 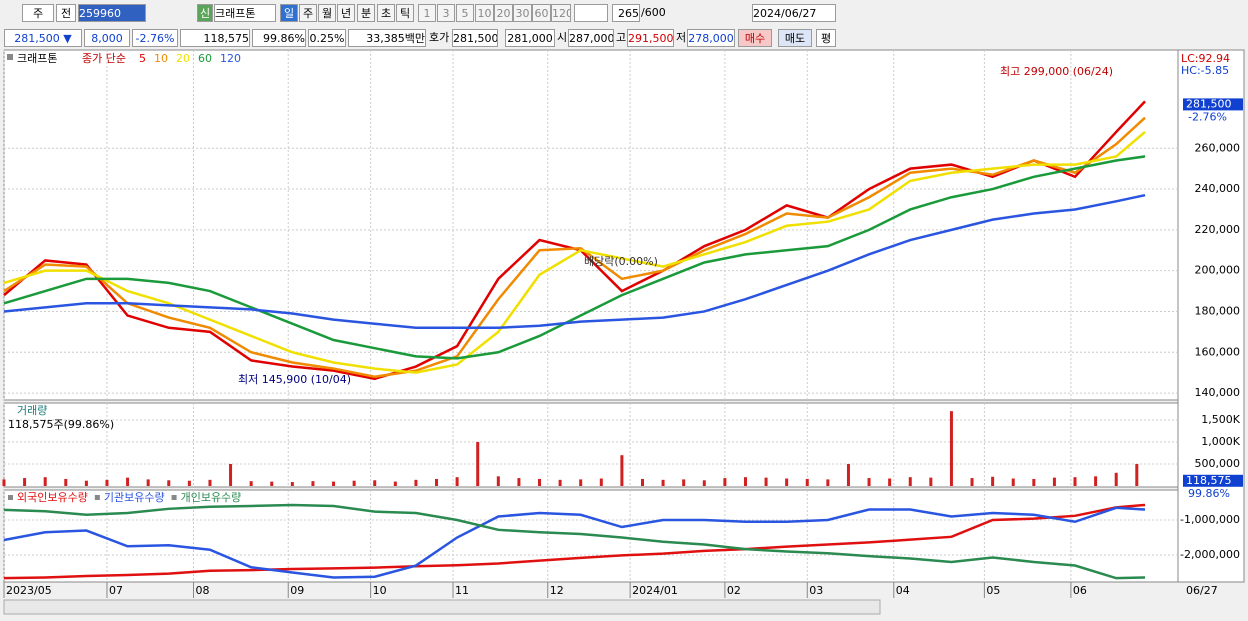 What do you see at coordinates (711, 38) in the screenshot?
I see `low: 278,000` at bounding box center [711, 38].